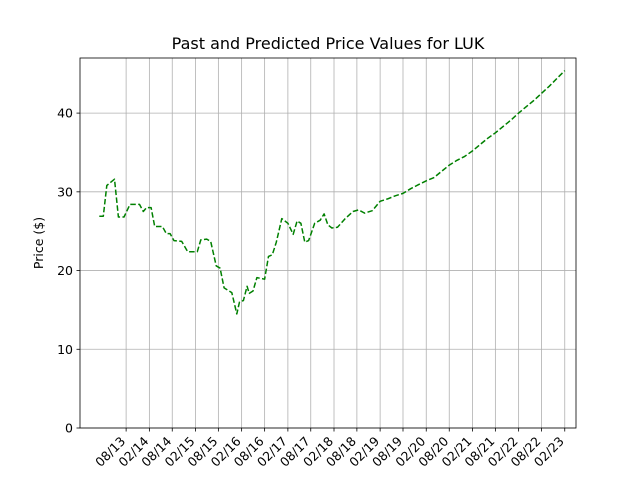 The width and height of the screenshot is (640, 485). I want to click on y-tick-label: 10, so click(65, 349).